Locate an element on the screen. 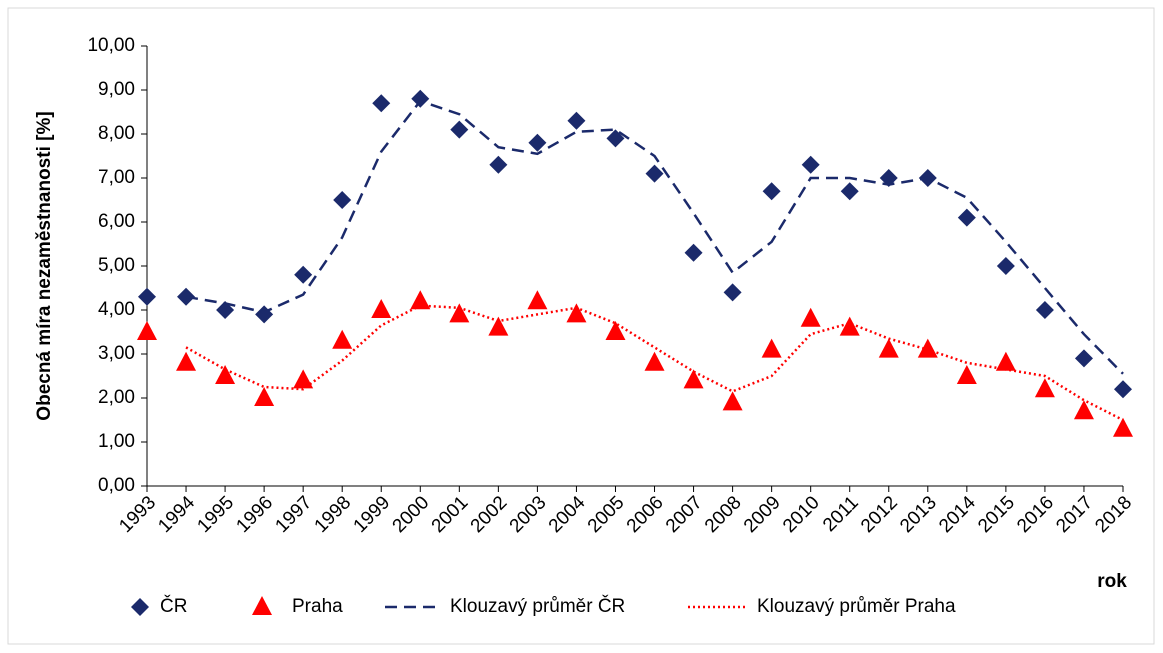  y-tick-label: 5,00 is located at coordinates (116, 265).